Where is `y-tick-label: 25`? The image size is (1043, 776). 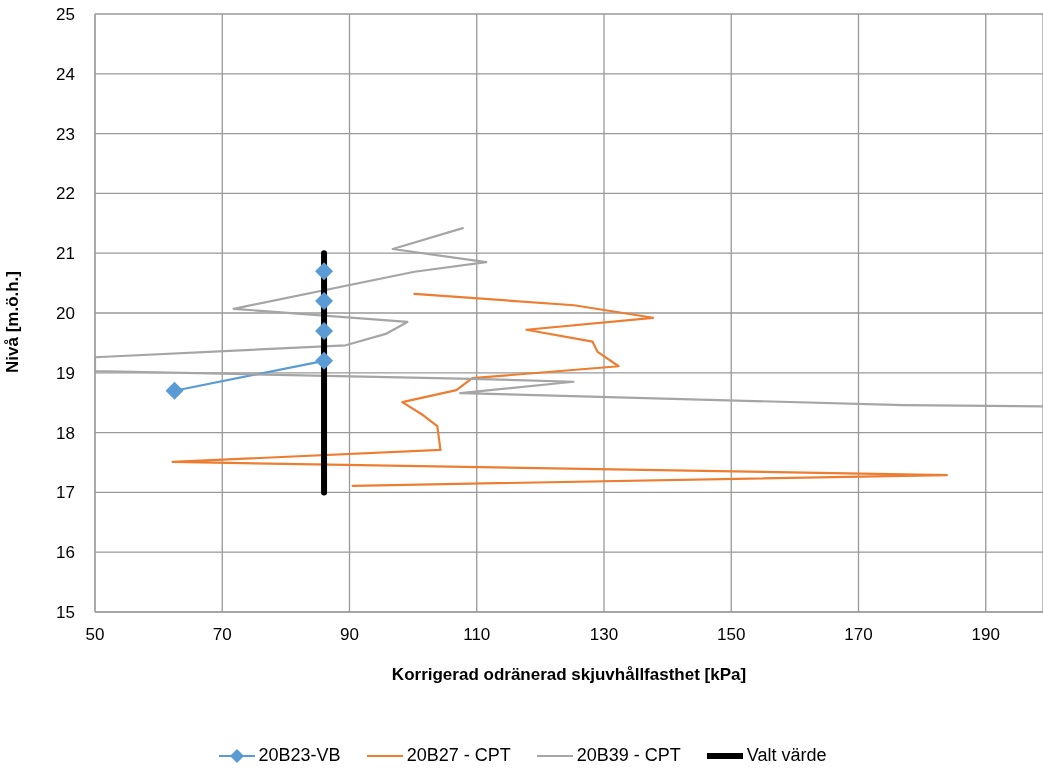
y-tick-label: 25 is located at coordinates (65, 15).